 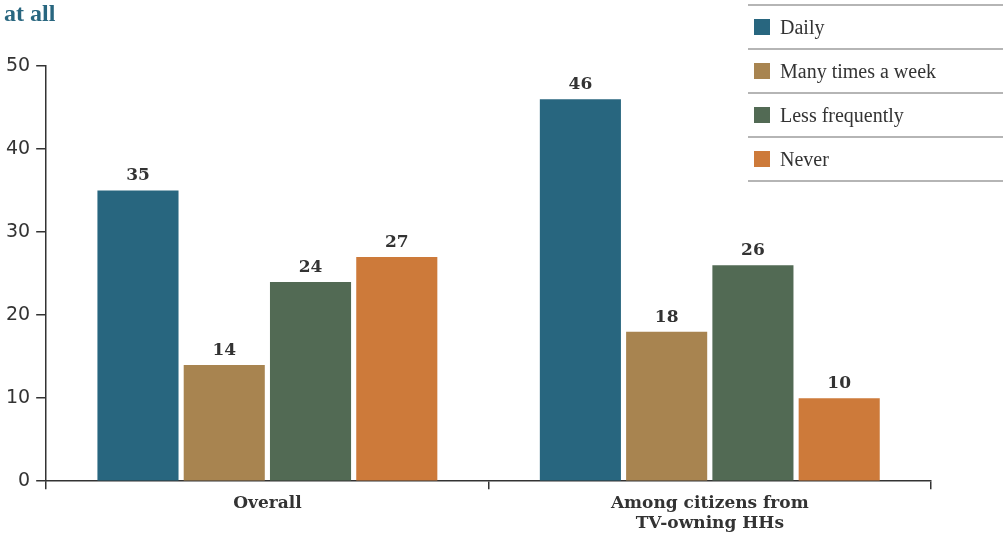 What do you see at coordinates (24, 479) in the screenshot?
I see `y-tick-label: 0` at bounding box center [24, 479].